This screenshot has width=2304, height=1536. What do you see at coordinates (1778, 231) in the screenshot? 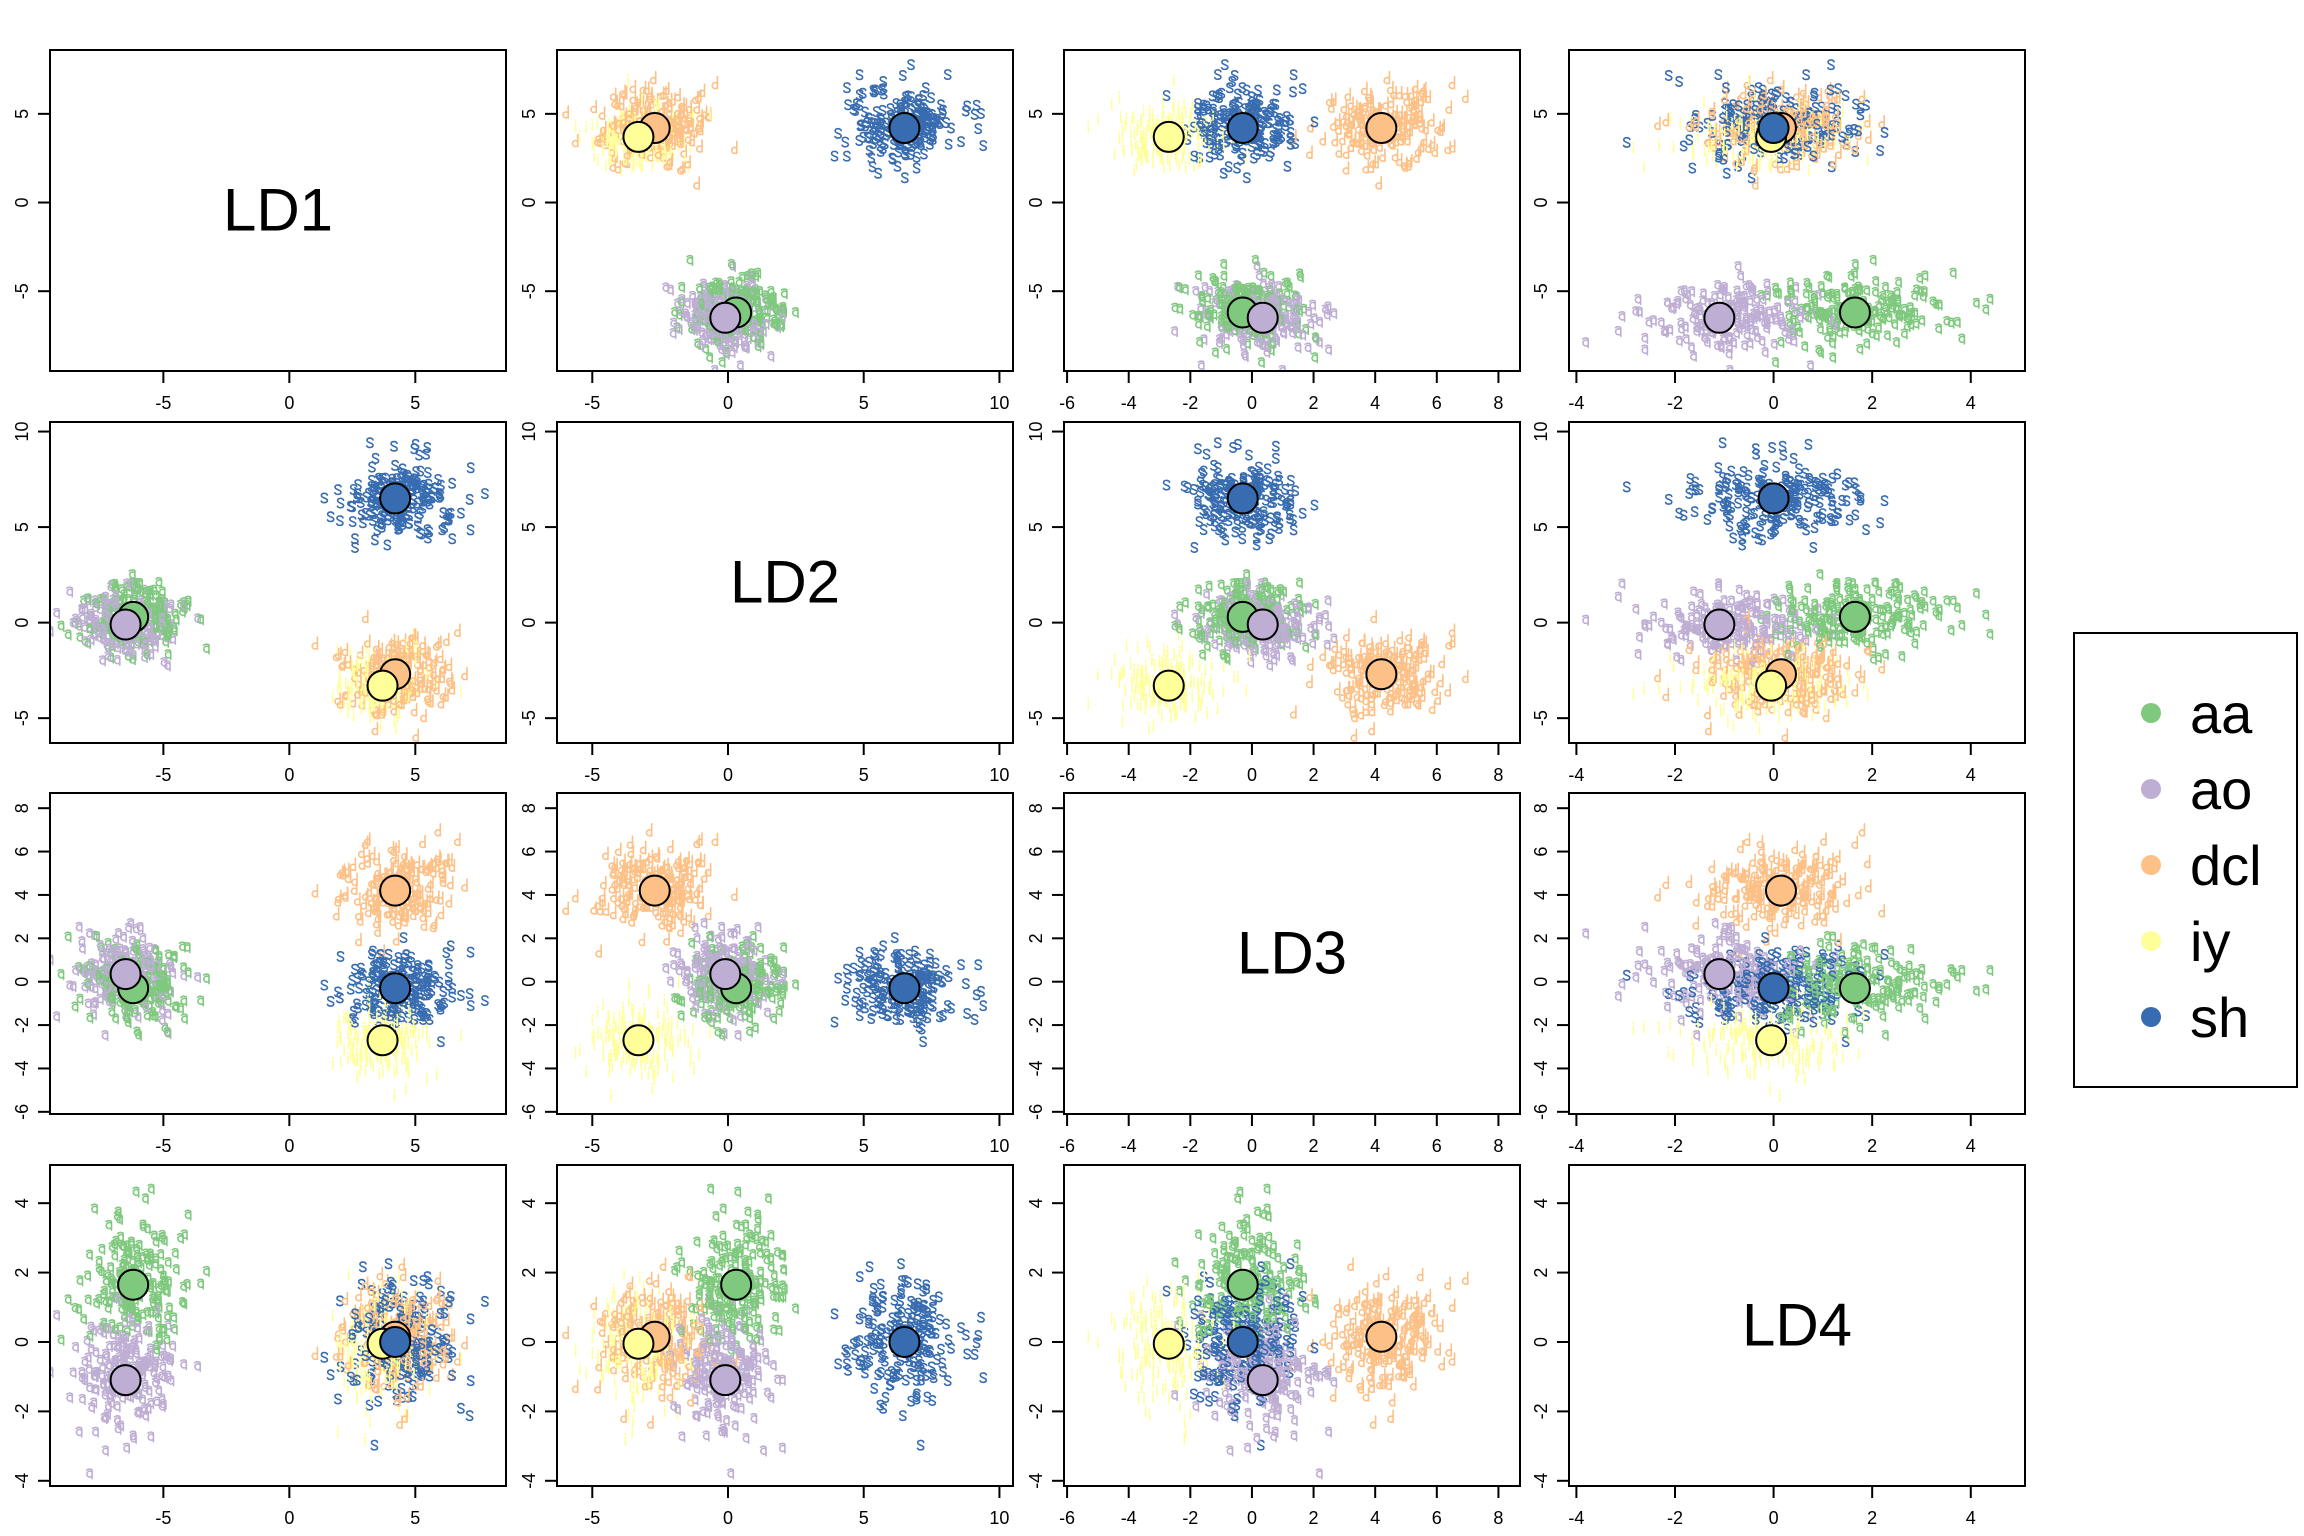
I see `panel-LD1-vs-LD4: -4 -2 0 2 4 -5 0 5` at bounding box center [1778, 231].